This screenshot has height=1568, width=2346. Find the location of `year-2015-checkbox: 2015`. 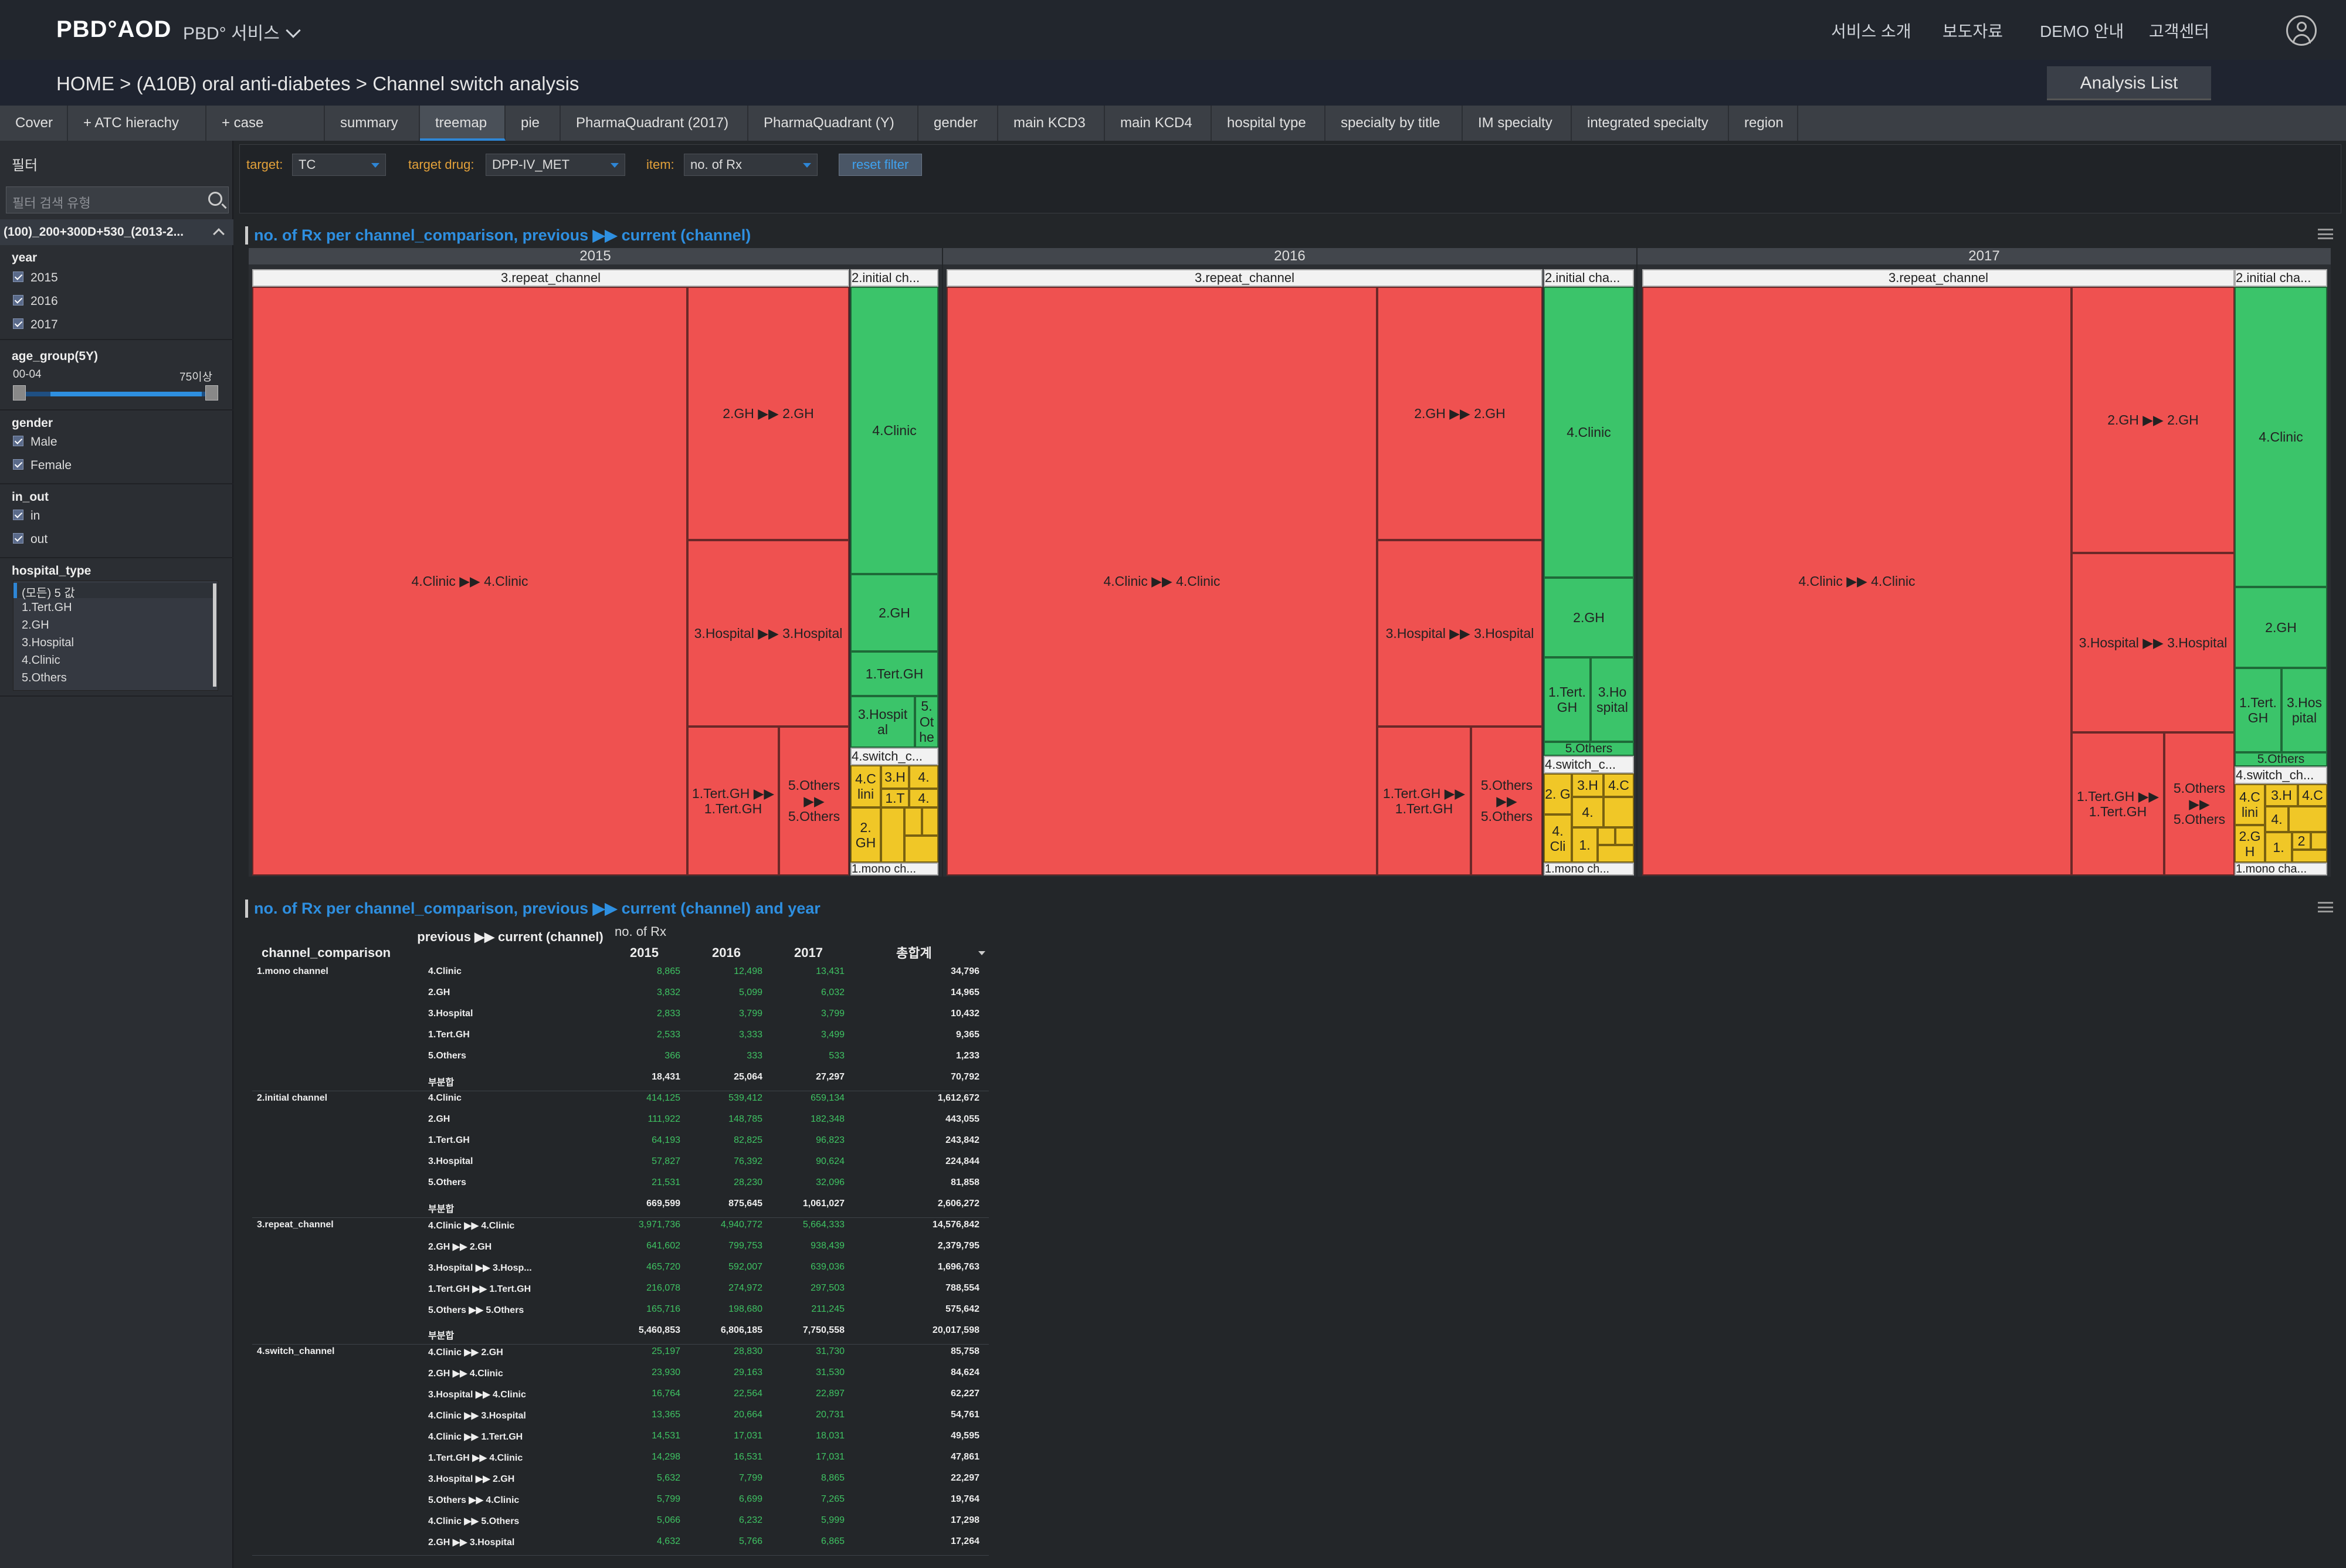

year-2015-checkbox: 2015 is located at coordinates (35, 278).